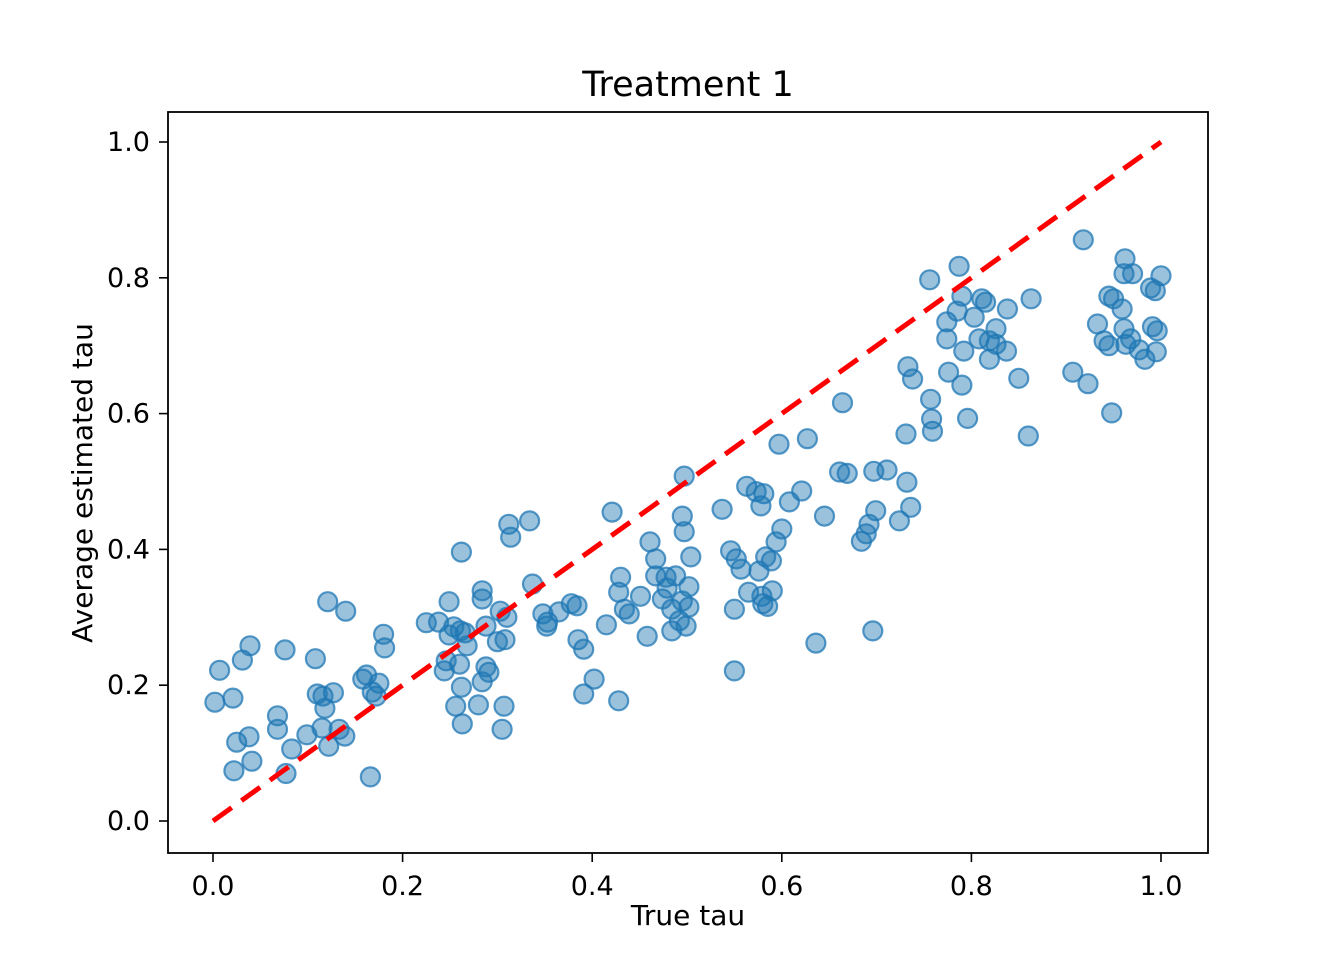  Describe the element at coordinates (128, 414) in the screenshot. I see `y-tick-label: 0.6` at that location.